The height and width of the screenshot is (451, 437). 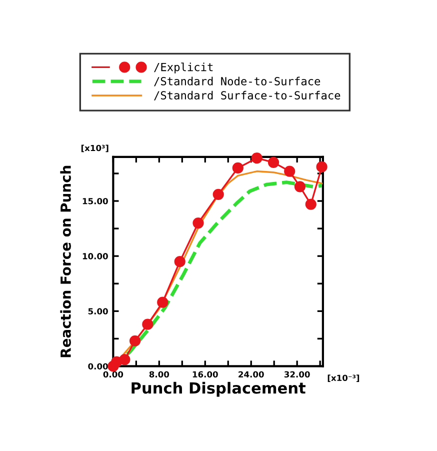 What do you see at coordinates (205, 374) in the screenshot?
I see `x-tick-label: 16.00` at bounding box center [205, 374].